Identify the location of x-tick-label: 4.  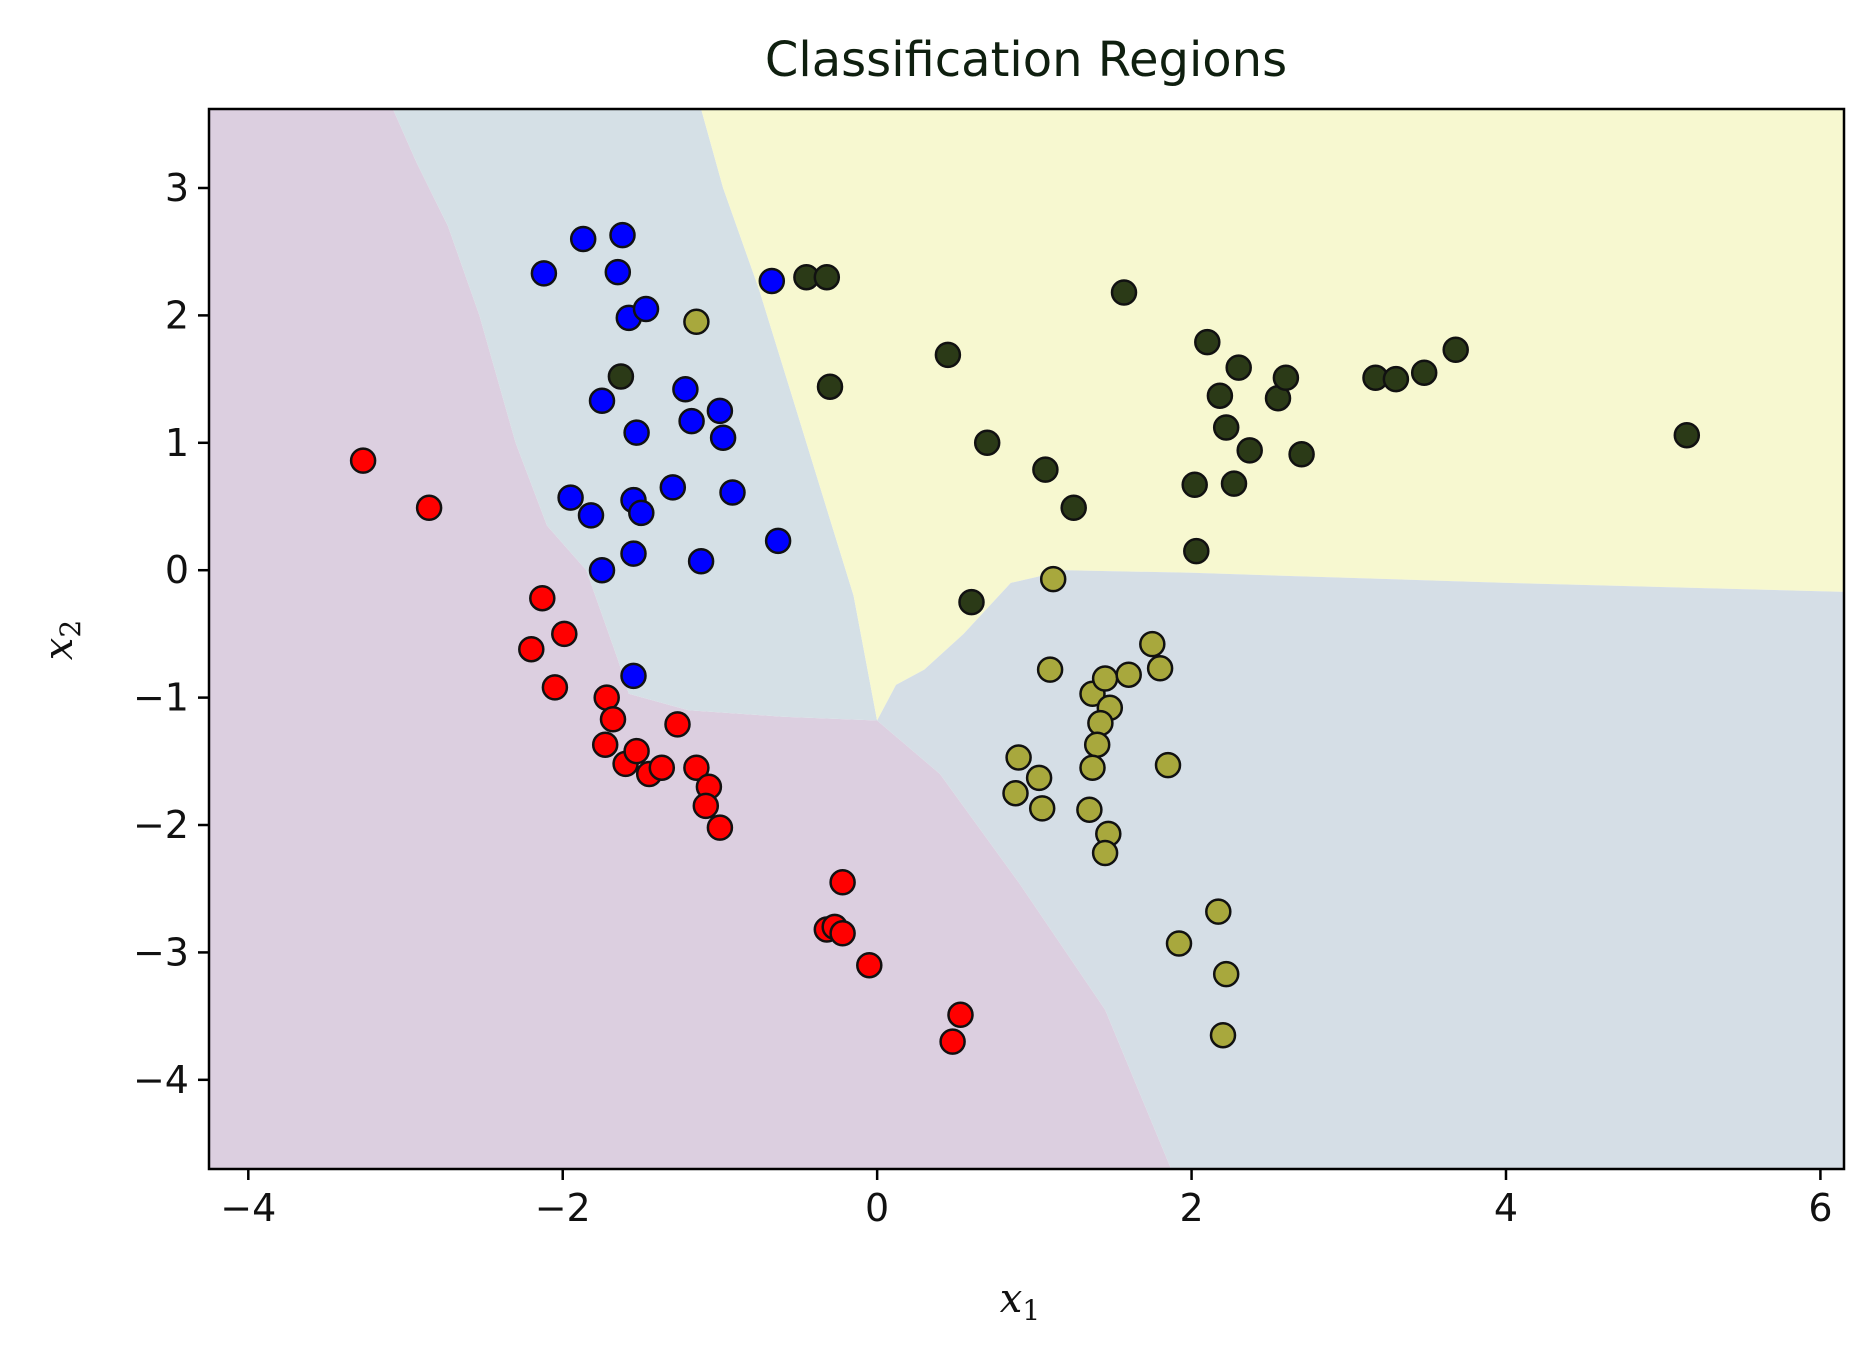
(1506, 1208).